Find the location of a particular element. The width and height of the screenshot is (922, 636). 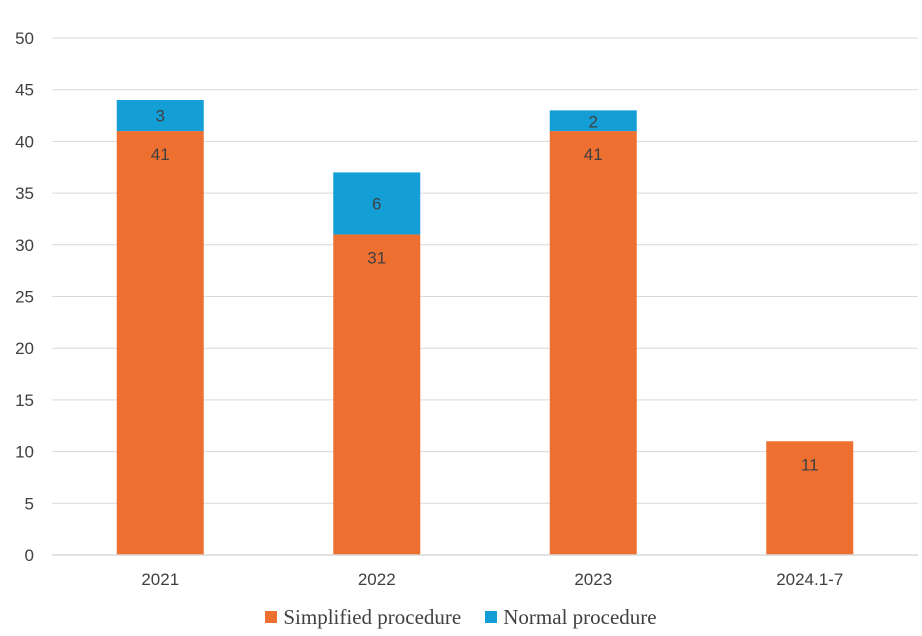

legend-label-simplified: Simplified procedure is located at coordinates (372, 616).